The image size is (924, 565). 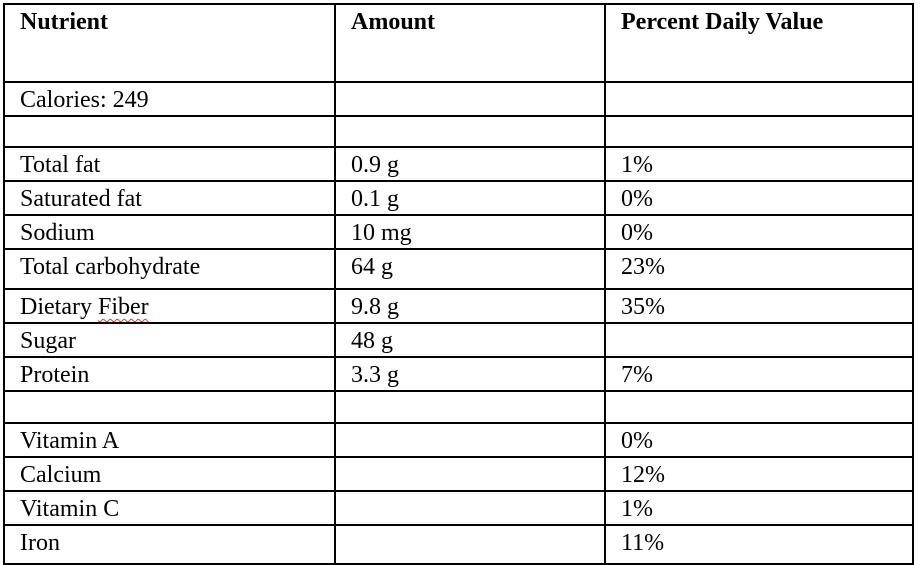 I want to click on vitamin-c-amount, so click(x=470, y=508).